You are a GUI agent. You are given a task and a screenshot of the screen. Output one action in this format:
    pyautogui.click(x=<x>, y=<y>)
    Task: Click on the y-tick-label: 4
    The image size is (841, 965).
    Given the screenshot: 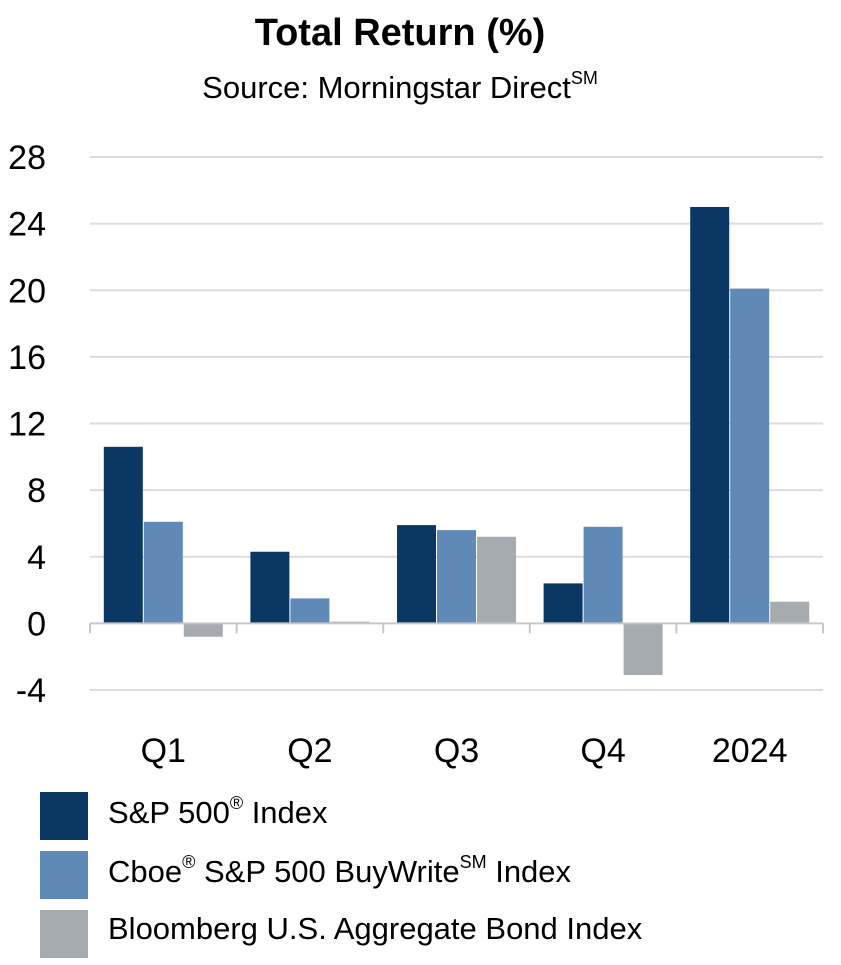 What is the action you would take?
    pyautogui.click(x=36, y=558)
    